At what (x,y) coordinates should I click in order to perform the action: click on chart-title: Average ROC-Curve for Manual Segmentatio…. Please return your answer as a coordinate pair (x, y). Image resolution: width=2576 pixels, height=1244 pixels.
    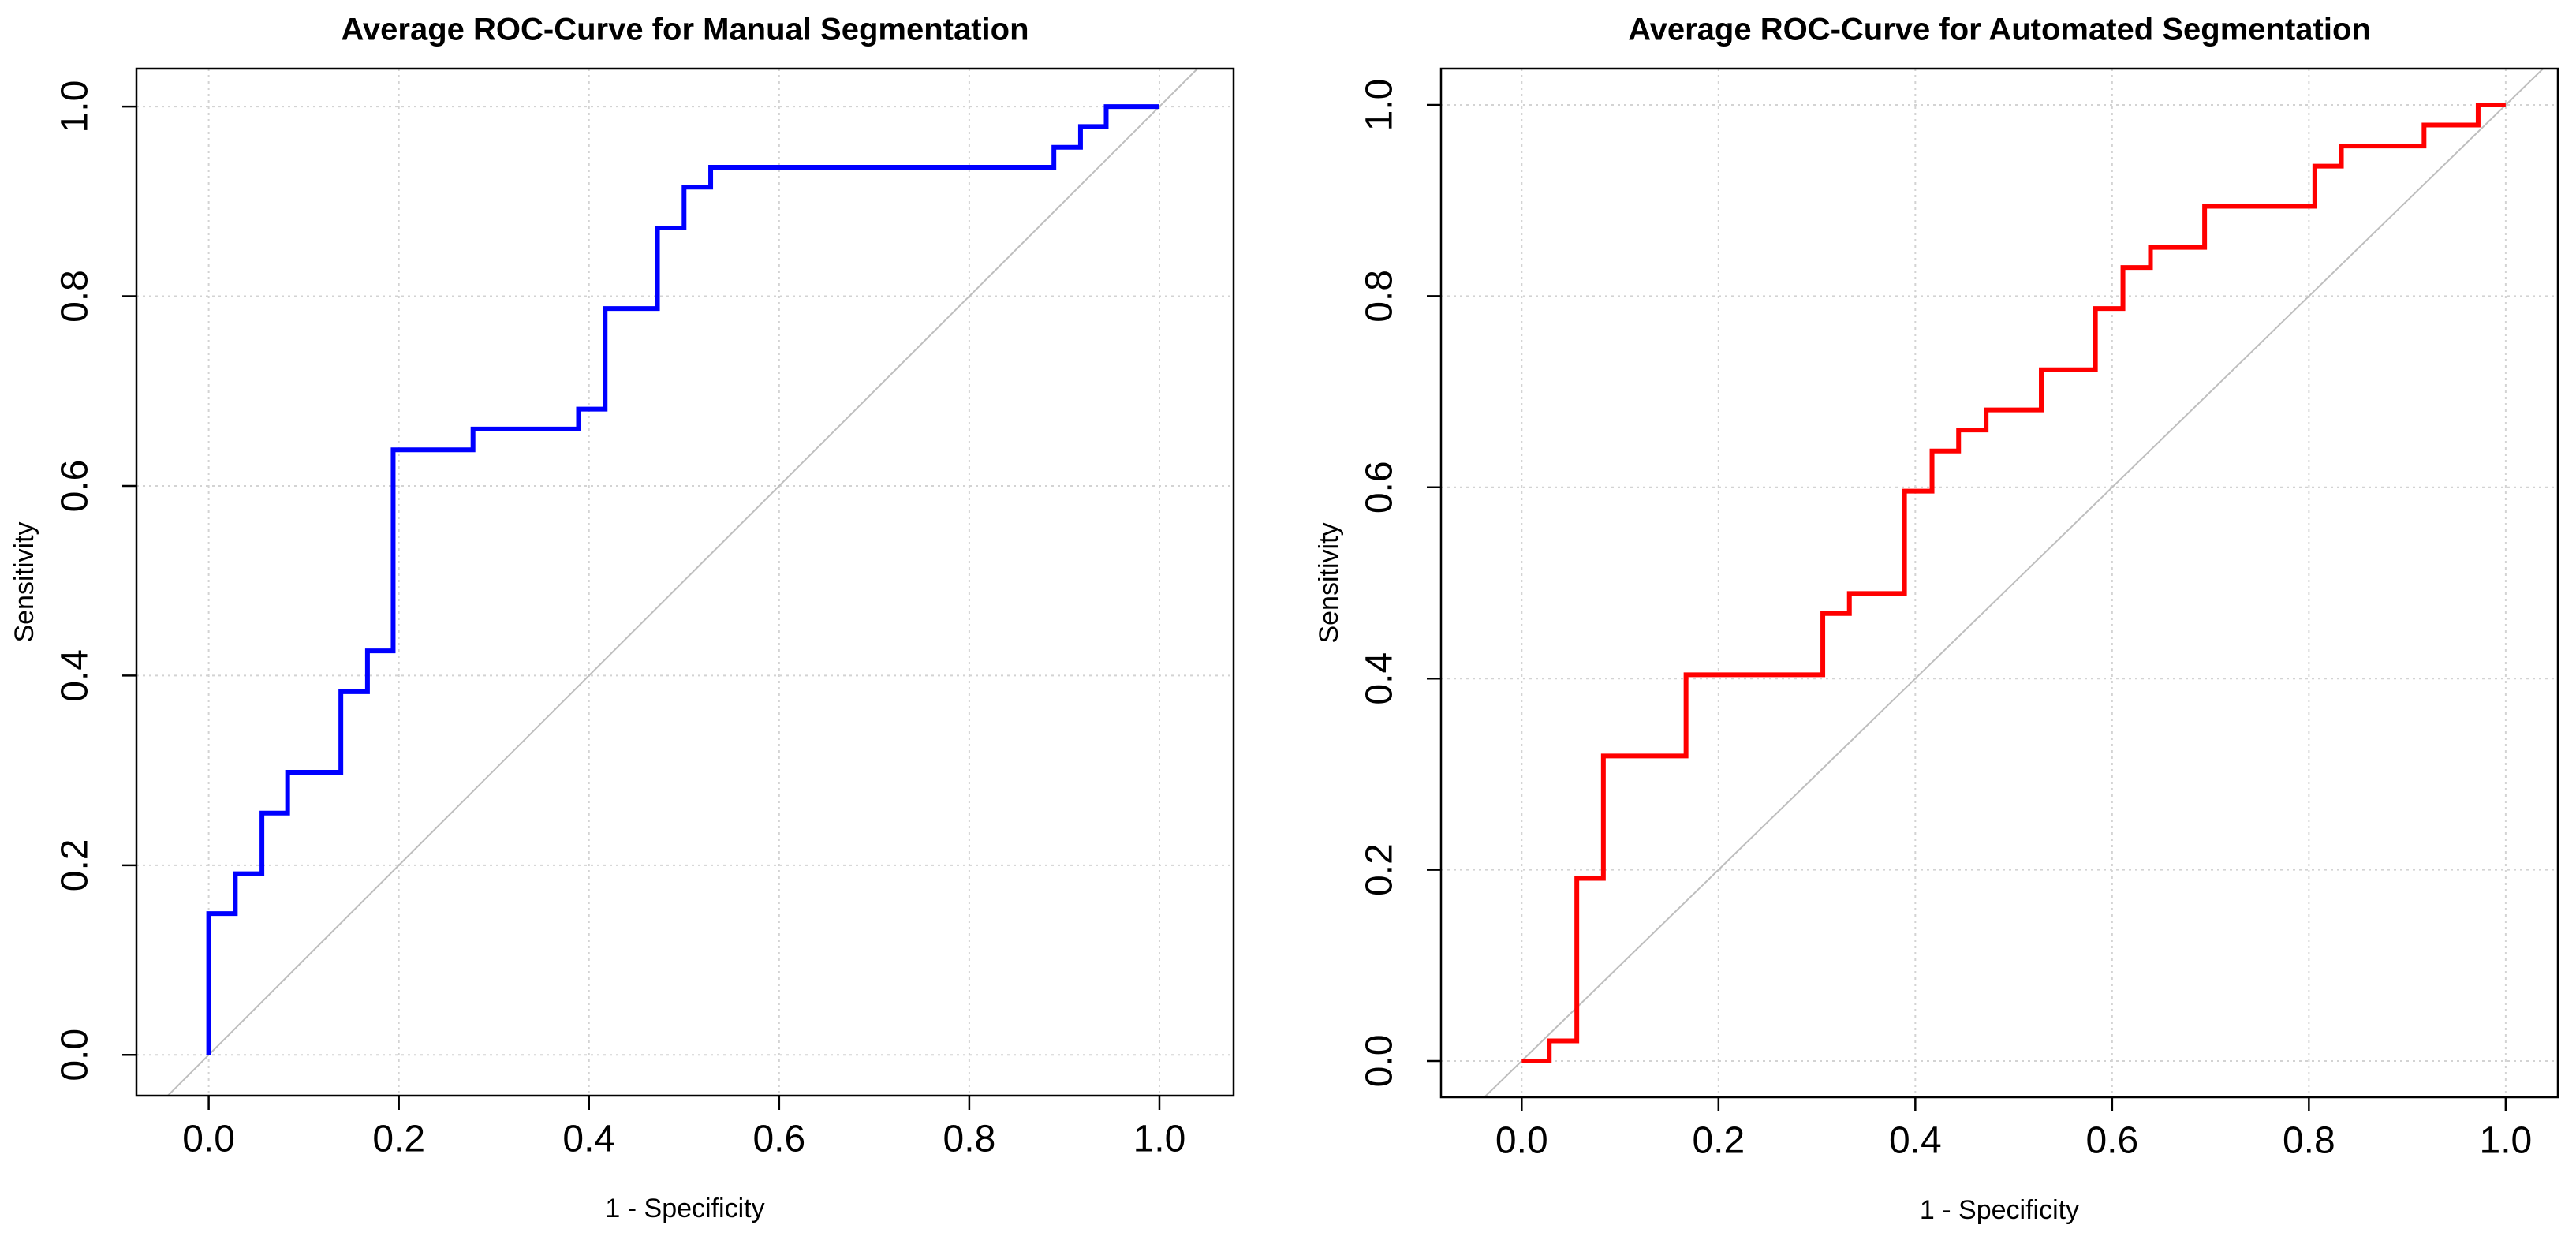
    Looking at the image, I should click on (685, 30).